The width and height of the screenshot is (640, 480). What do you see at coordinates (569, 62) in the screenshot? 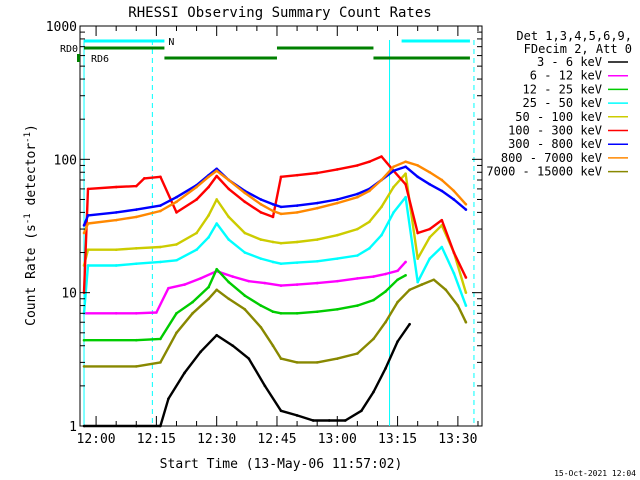
I see `legend-label: 3 - 6 keV` at bounding box center [569, 62].